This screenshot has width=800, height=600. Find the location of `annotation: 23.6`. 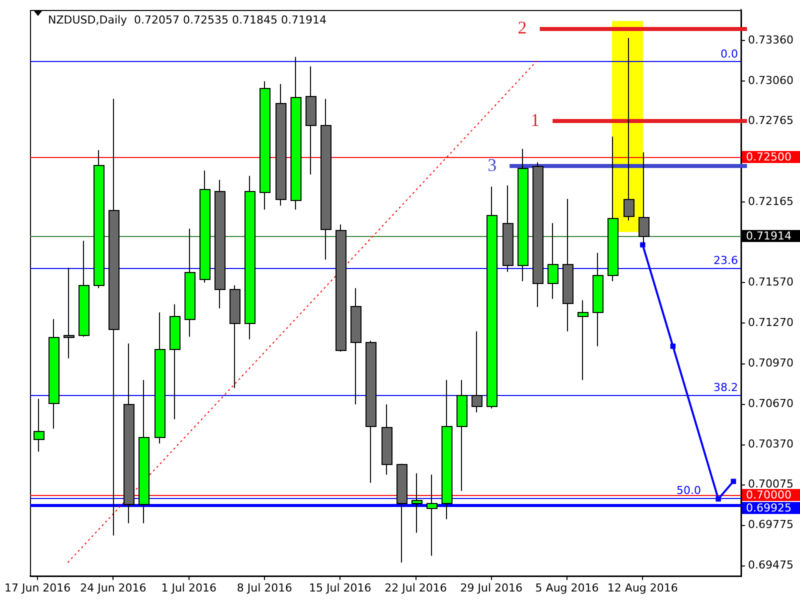

annotation: 23.6 is located at coordinates (726, 261).